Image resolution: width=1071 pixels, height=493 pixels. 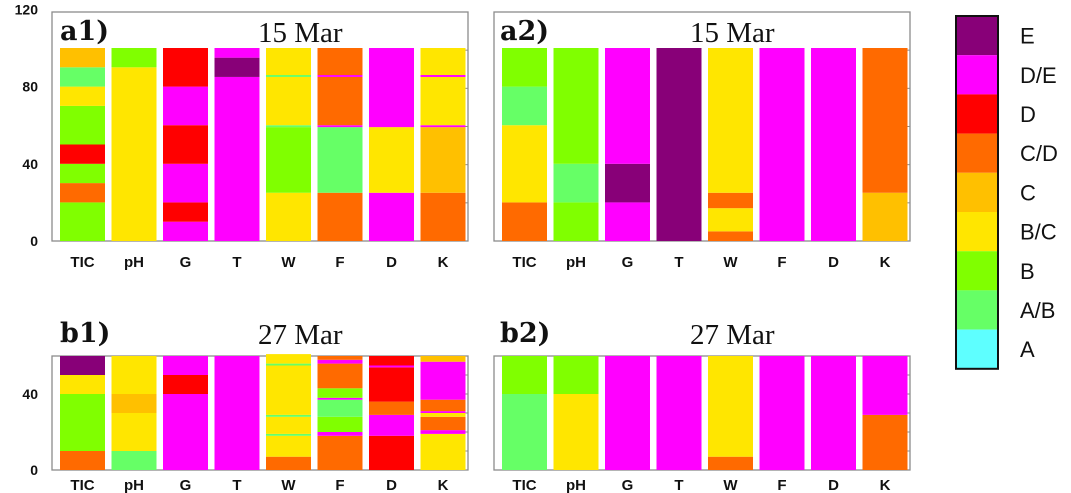 What do you see at coordinates (391, 452) in the screenshot?
I see `bar-segment-d-d` at bounding box center [391, 452].